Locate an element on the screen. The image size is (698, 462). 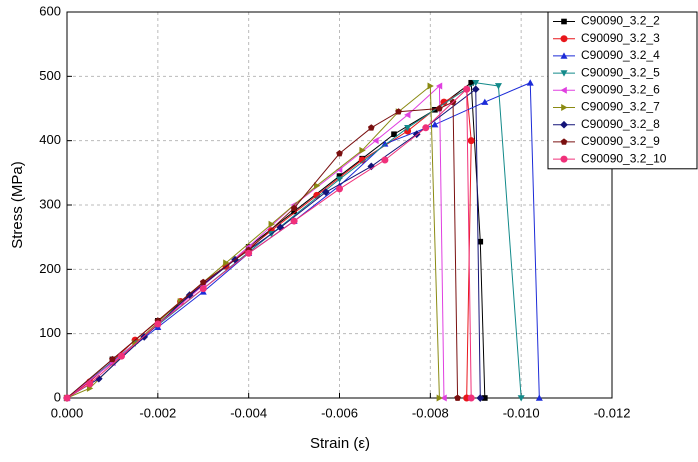
y-axis-title: Stress (MPa) is located at coordinates (17, 205).